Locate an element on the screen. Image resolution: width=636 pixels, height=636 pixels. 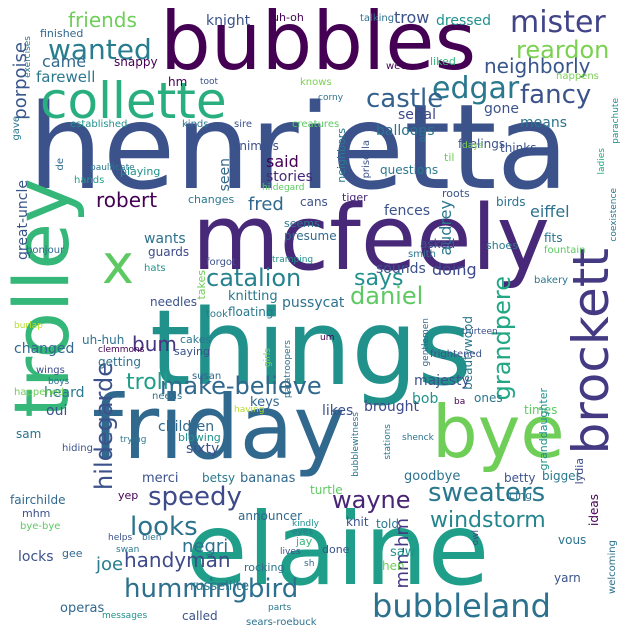
word: fountain is located at coordinates (565, 250).